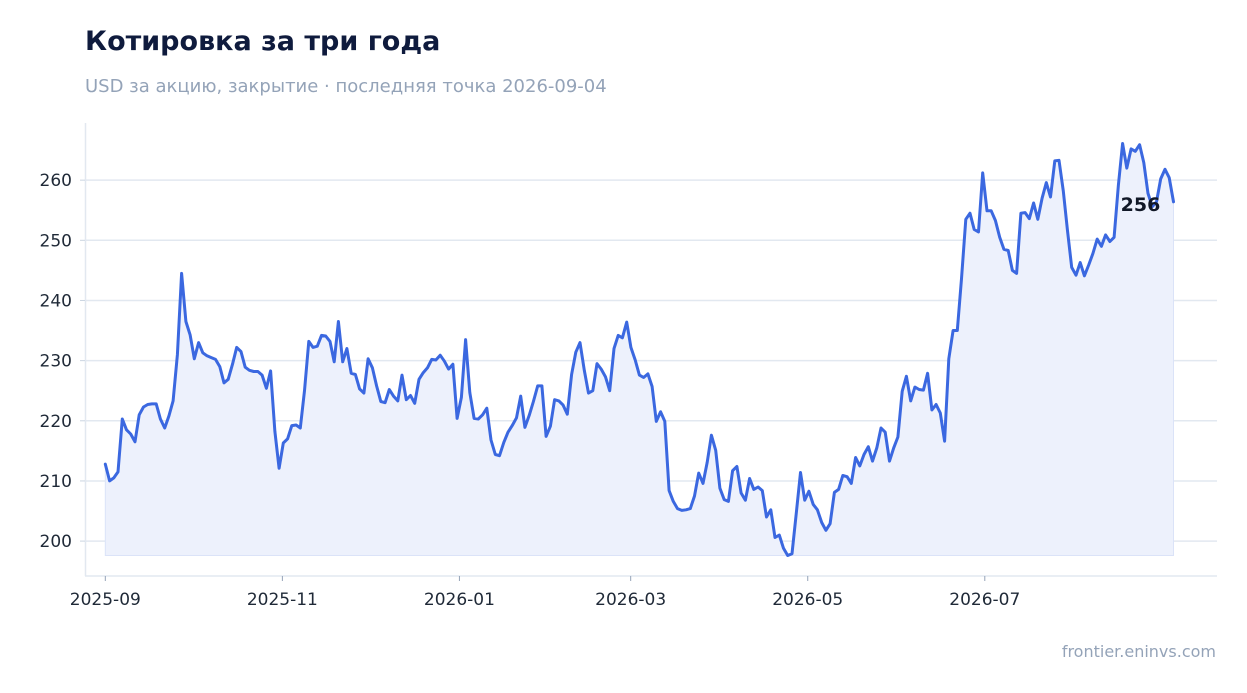  I want to click on y-tick-labels: 200 210 220 230 240 250 260, so click(62, 361).